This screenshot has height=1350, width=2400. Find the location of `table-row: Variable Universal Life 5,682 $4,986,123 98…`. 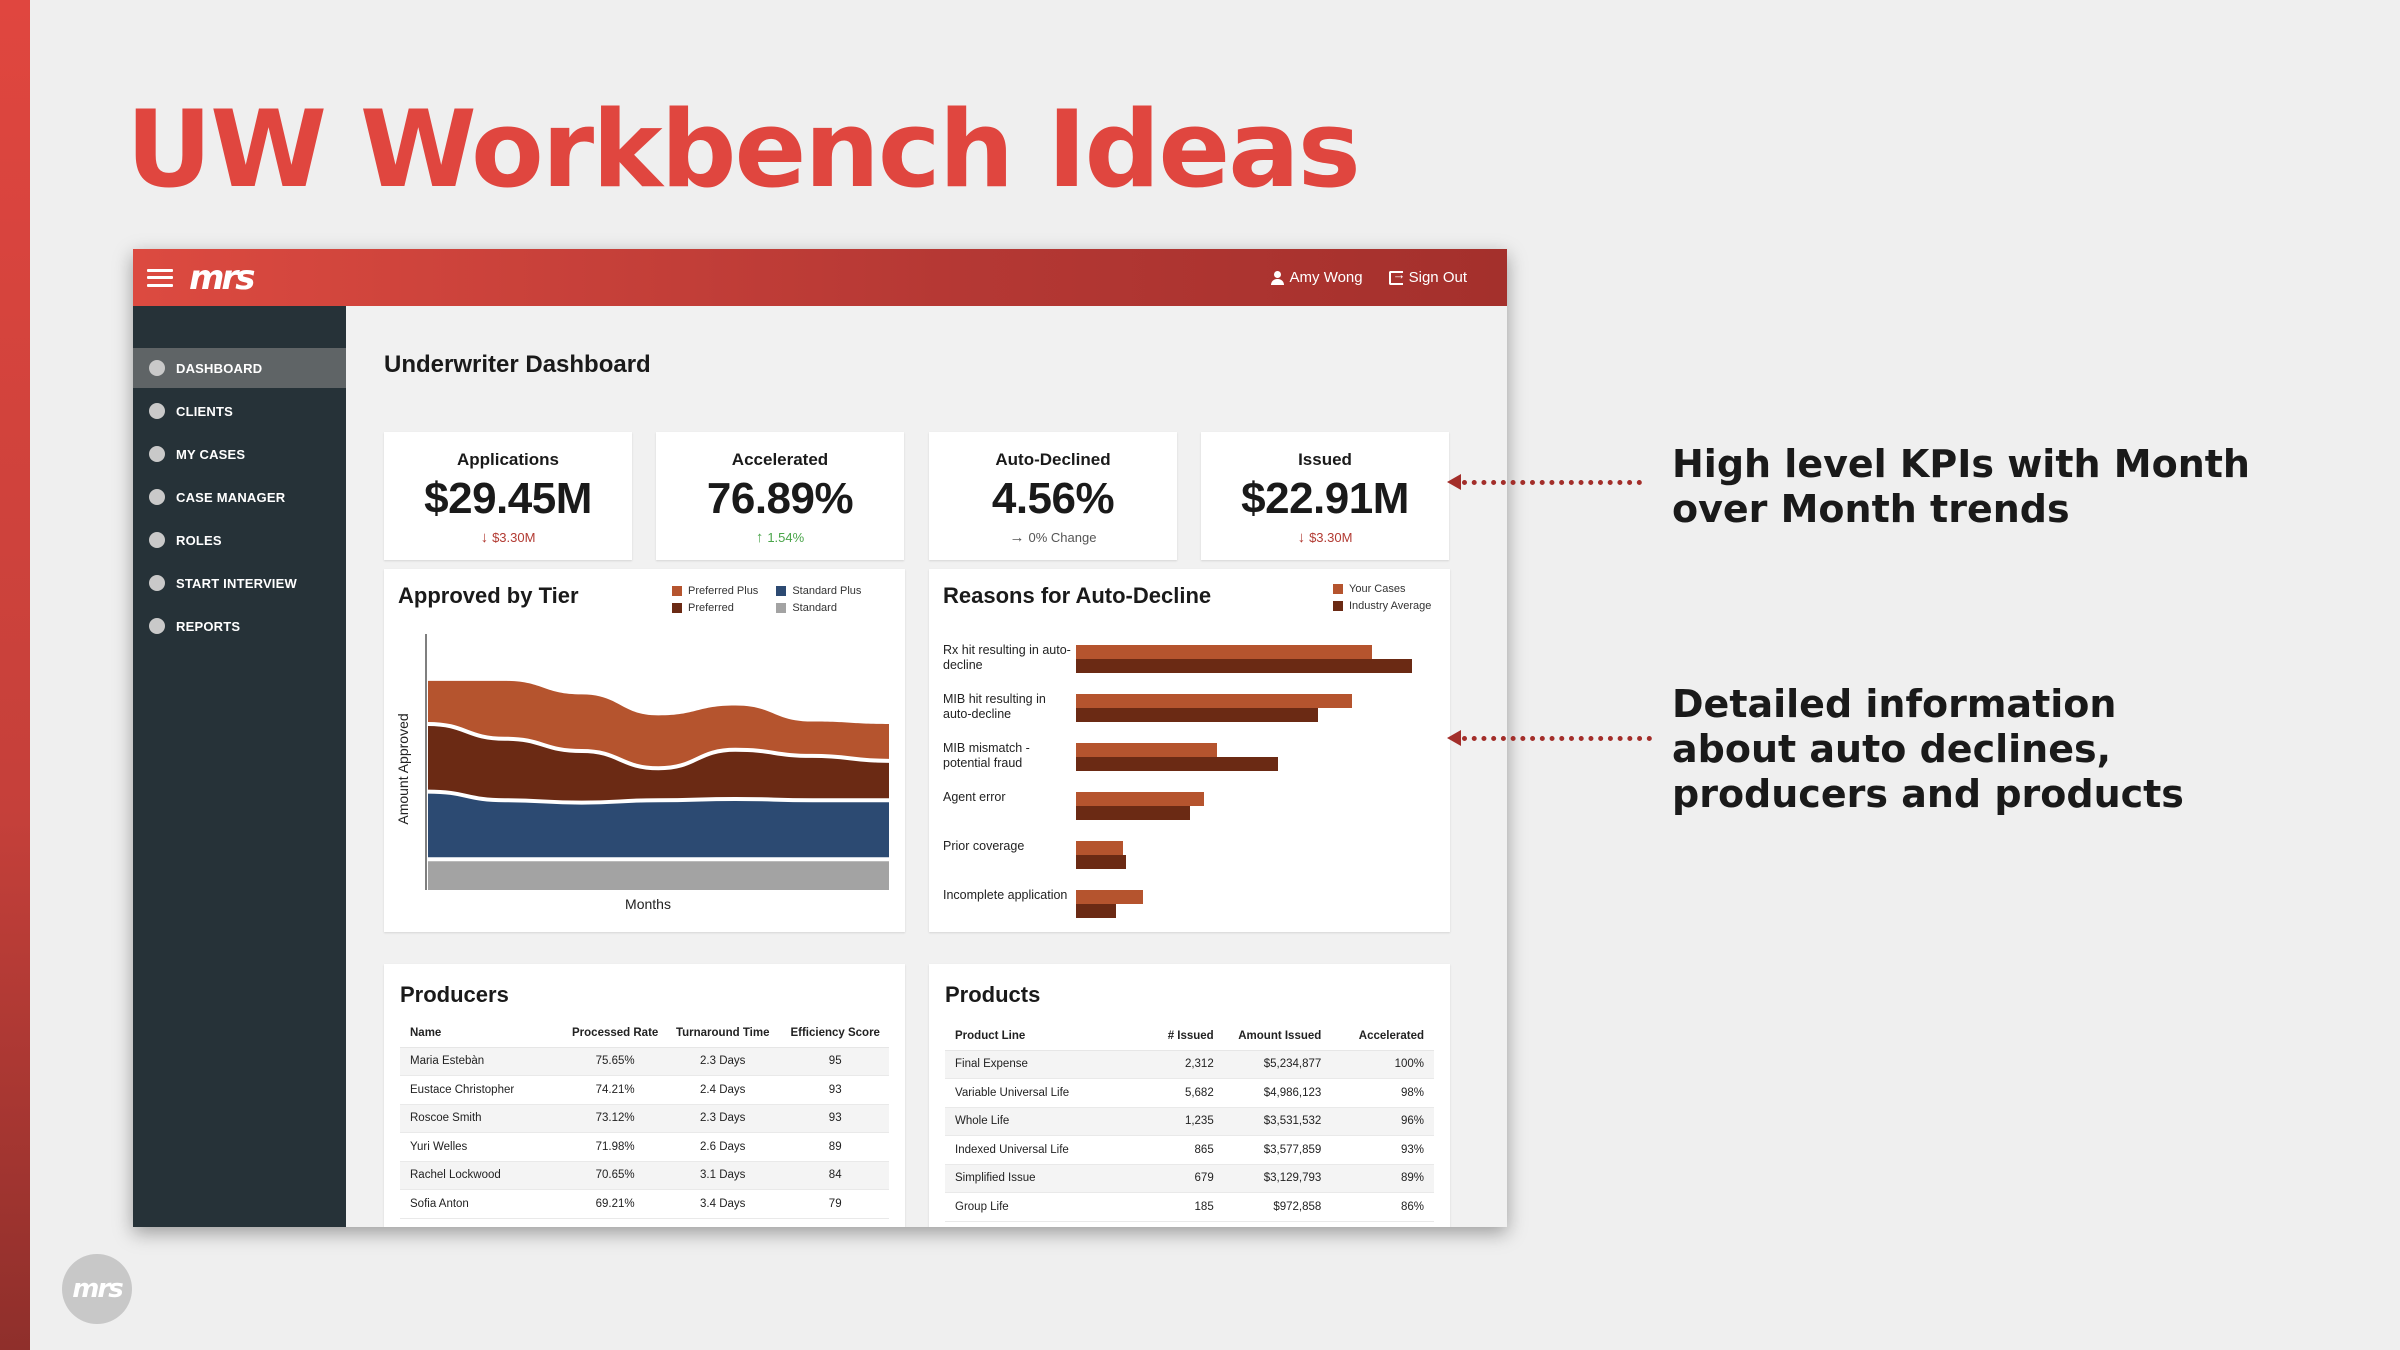

table-row: Variable Universal Life 5,682 $4,986,123 98… is located at coordinates (1189, 1093).